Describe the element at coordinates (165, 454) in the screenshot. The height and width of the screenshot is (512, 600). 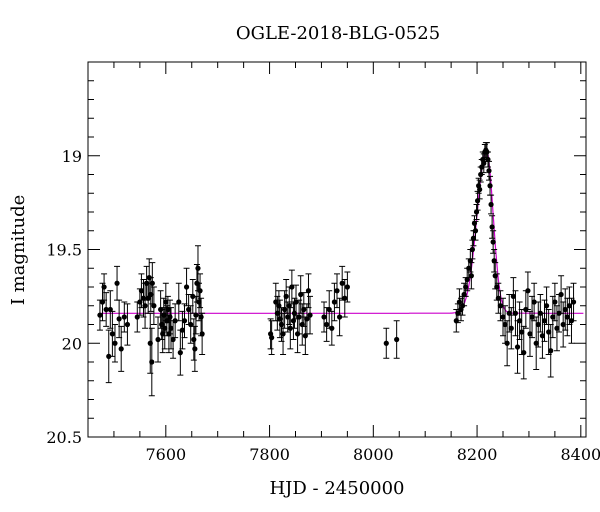
I see `x-tick-label: 7600` at that location.